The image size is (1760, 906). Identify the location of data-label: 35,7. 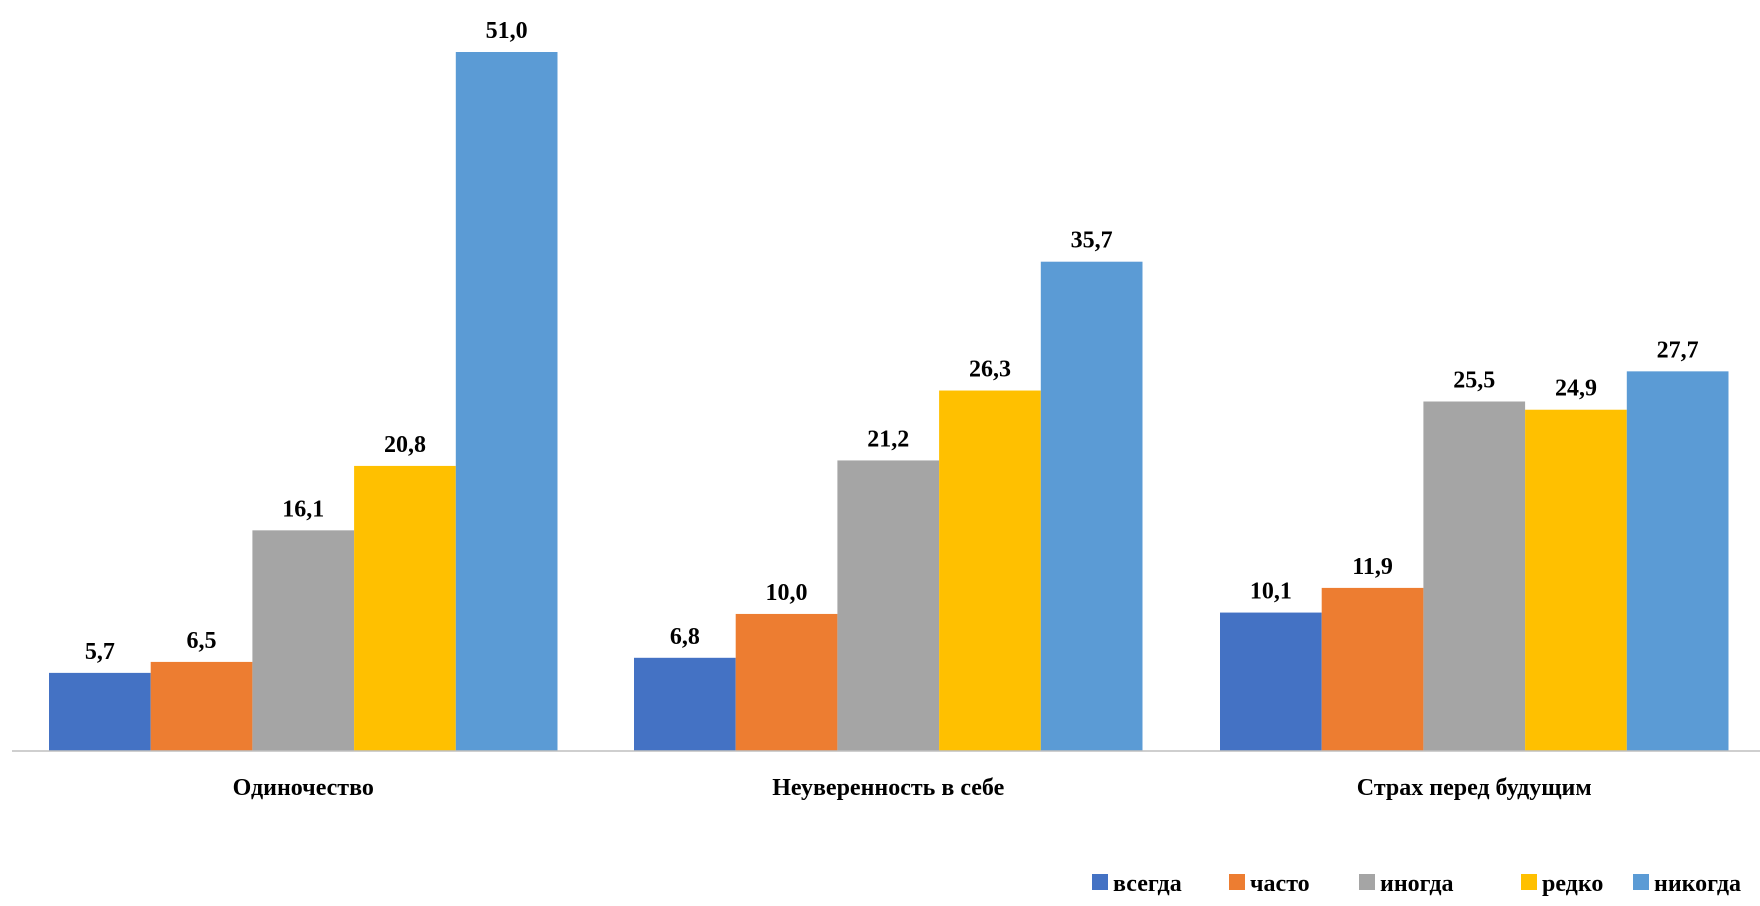
(1092, 241).